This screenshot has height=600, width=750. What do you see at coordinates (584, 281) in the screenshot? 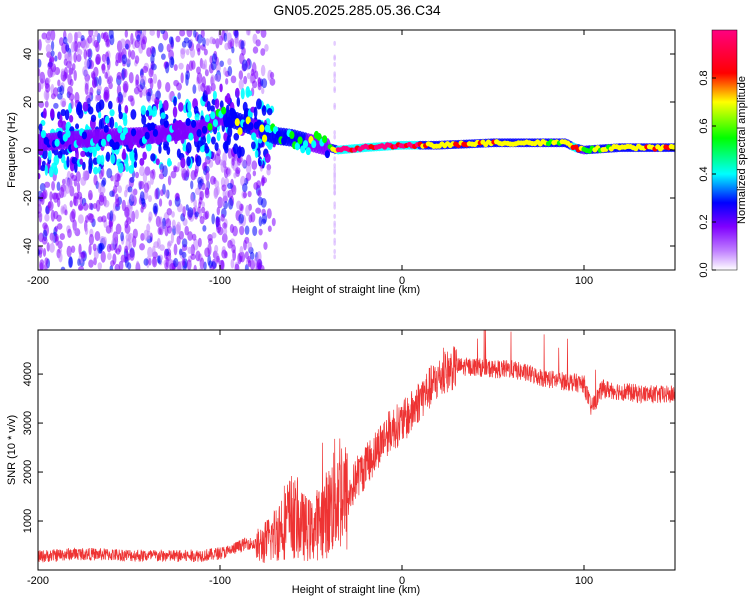
I see `spectrogram-x-tick-label: 100` at bounding box center [584, 281].